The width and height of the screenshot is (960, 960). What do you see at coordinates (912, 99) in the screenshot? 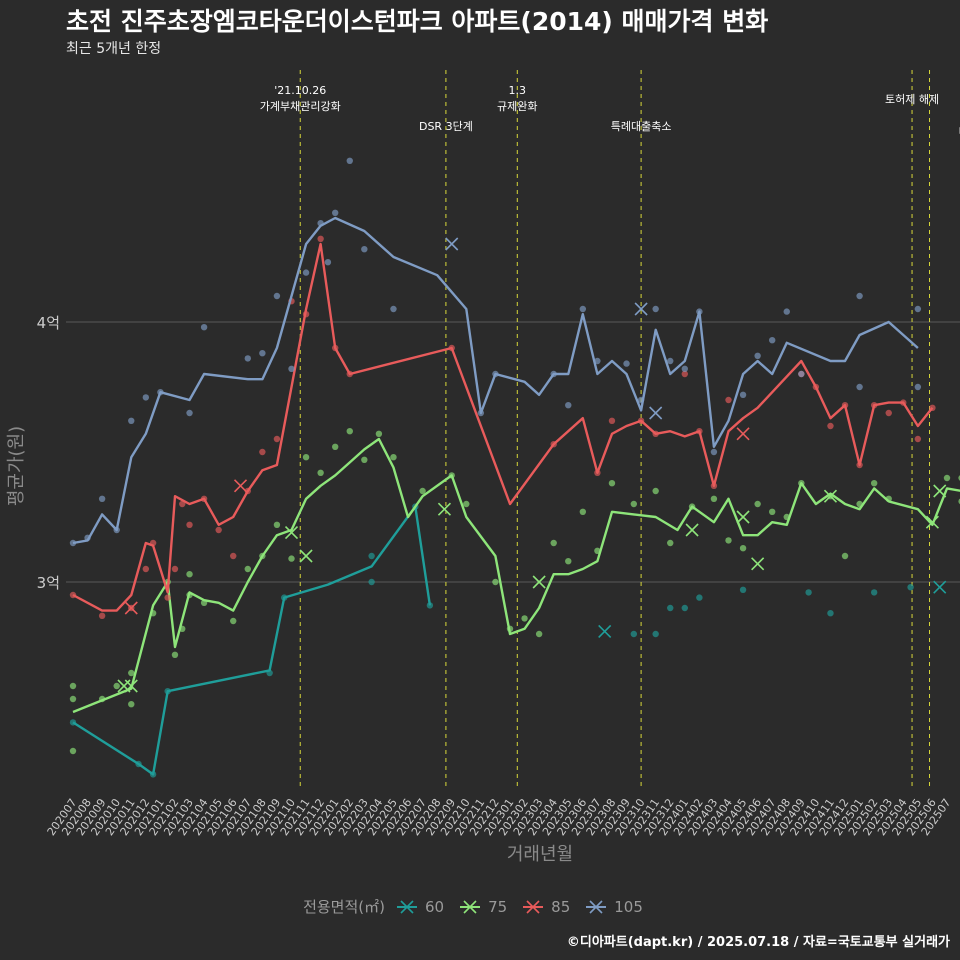
I see `event-label: 토허제 해제` at bounding box center [912, 99].